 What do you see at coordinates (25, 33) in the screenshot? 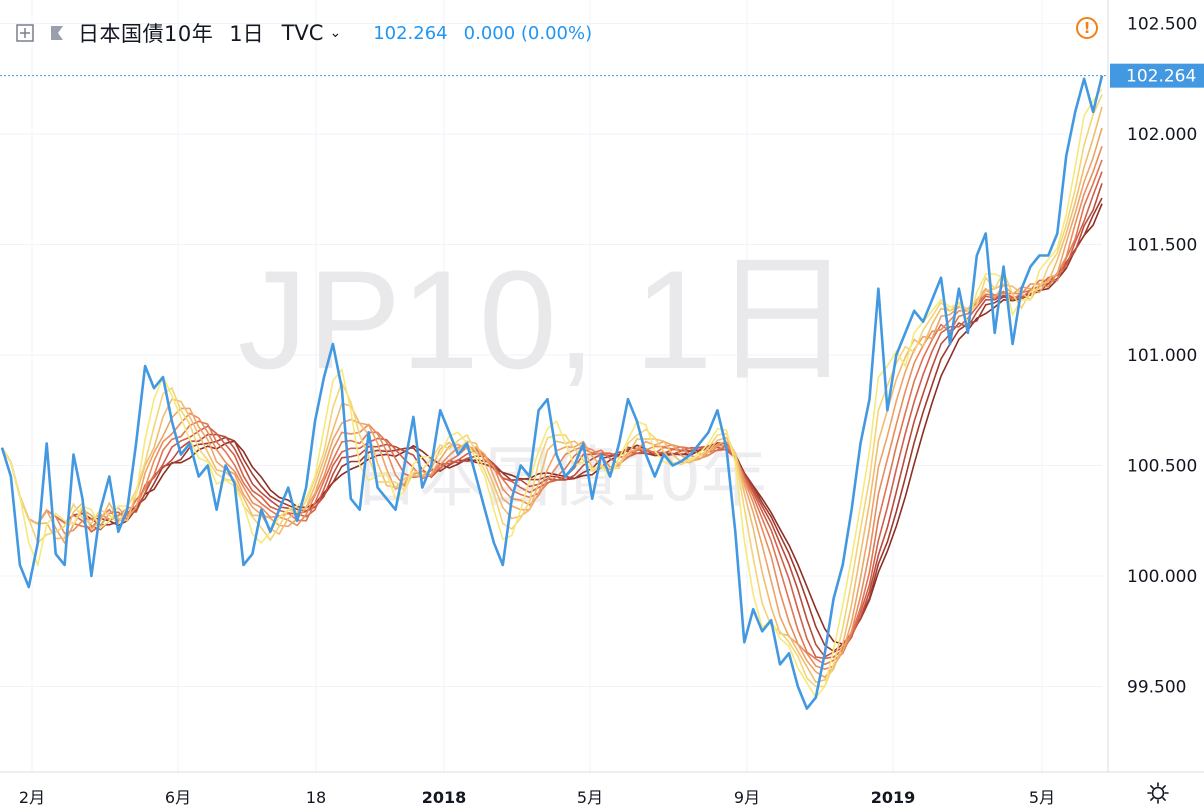
I see `expand-icon` at bounding box center [25, 33].